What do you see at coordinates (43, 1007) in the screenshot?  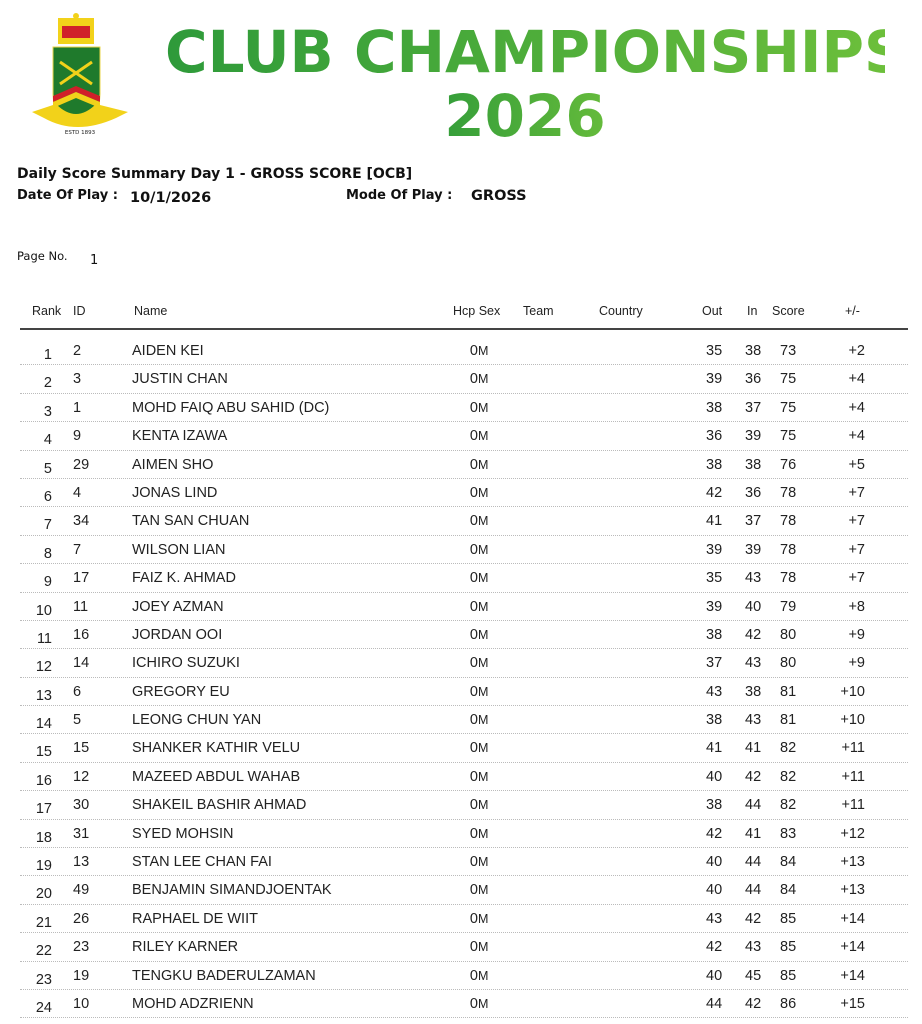 I see `rank-cell: 24` at bounding box center [43, 1007].